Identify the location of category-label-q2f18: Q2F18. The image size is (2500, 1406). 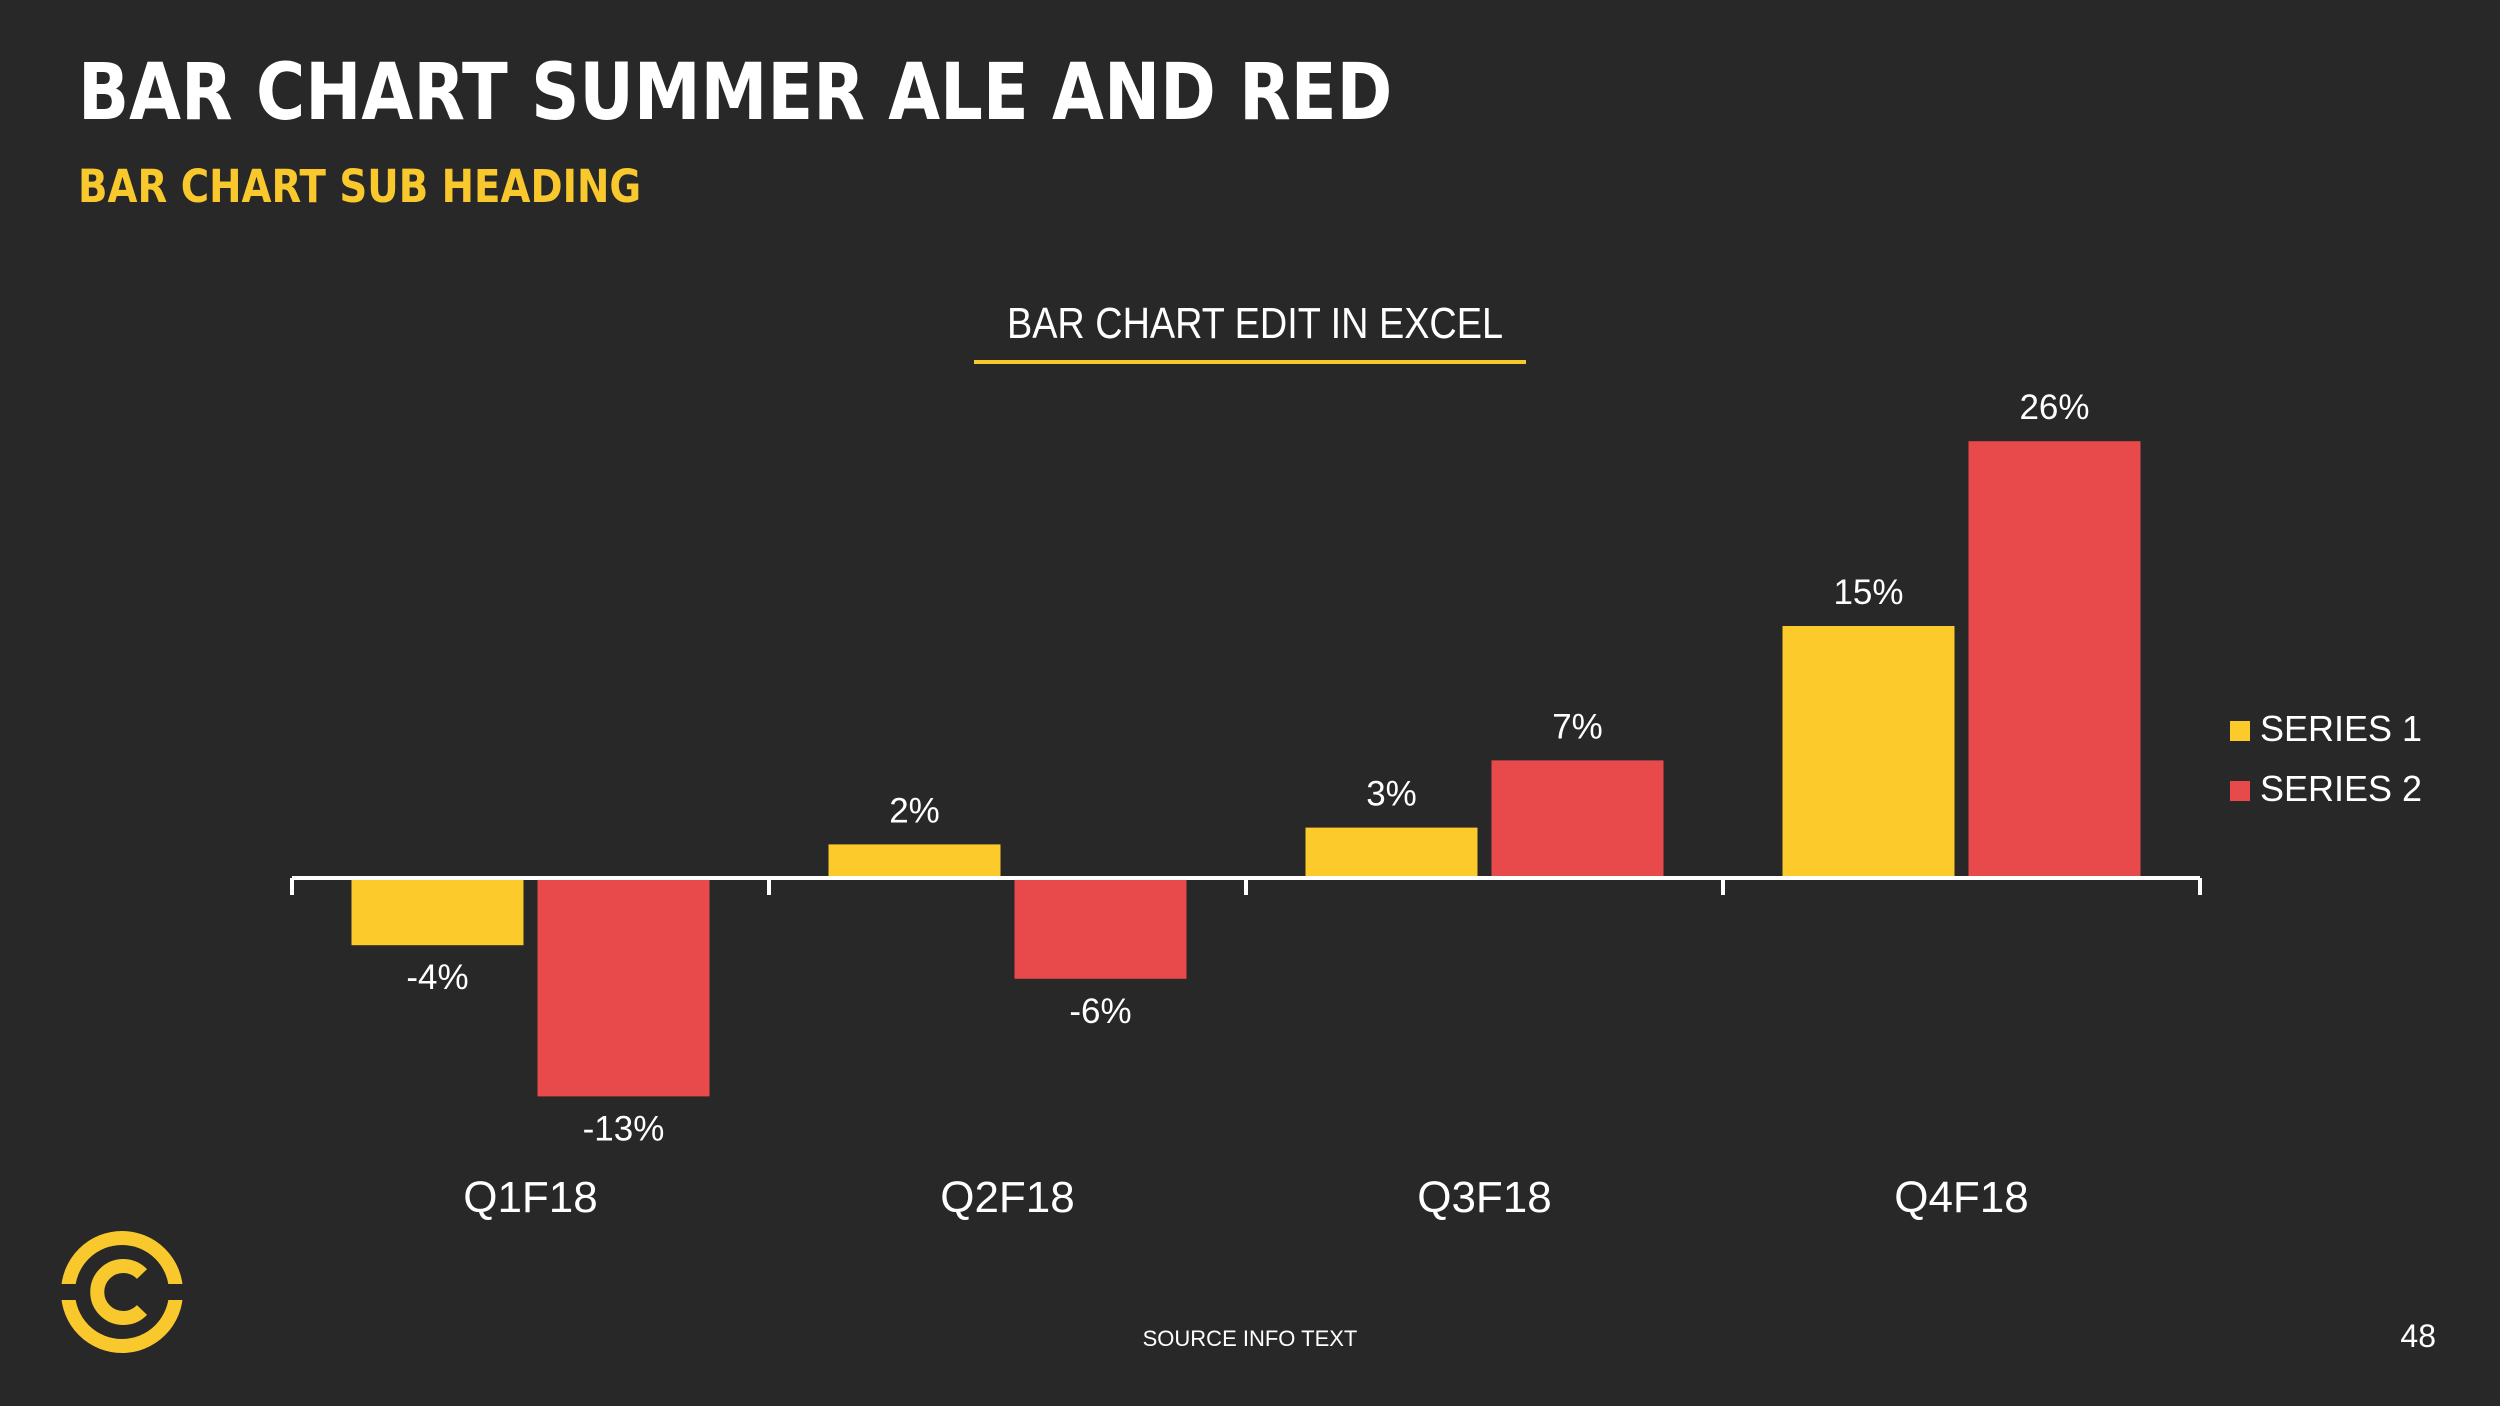
(1007, 1197).